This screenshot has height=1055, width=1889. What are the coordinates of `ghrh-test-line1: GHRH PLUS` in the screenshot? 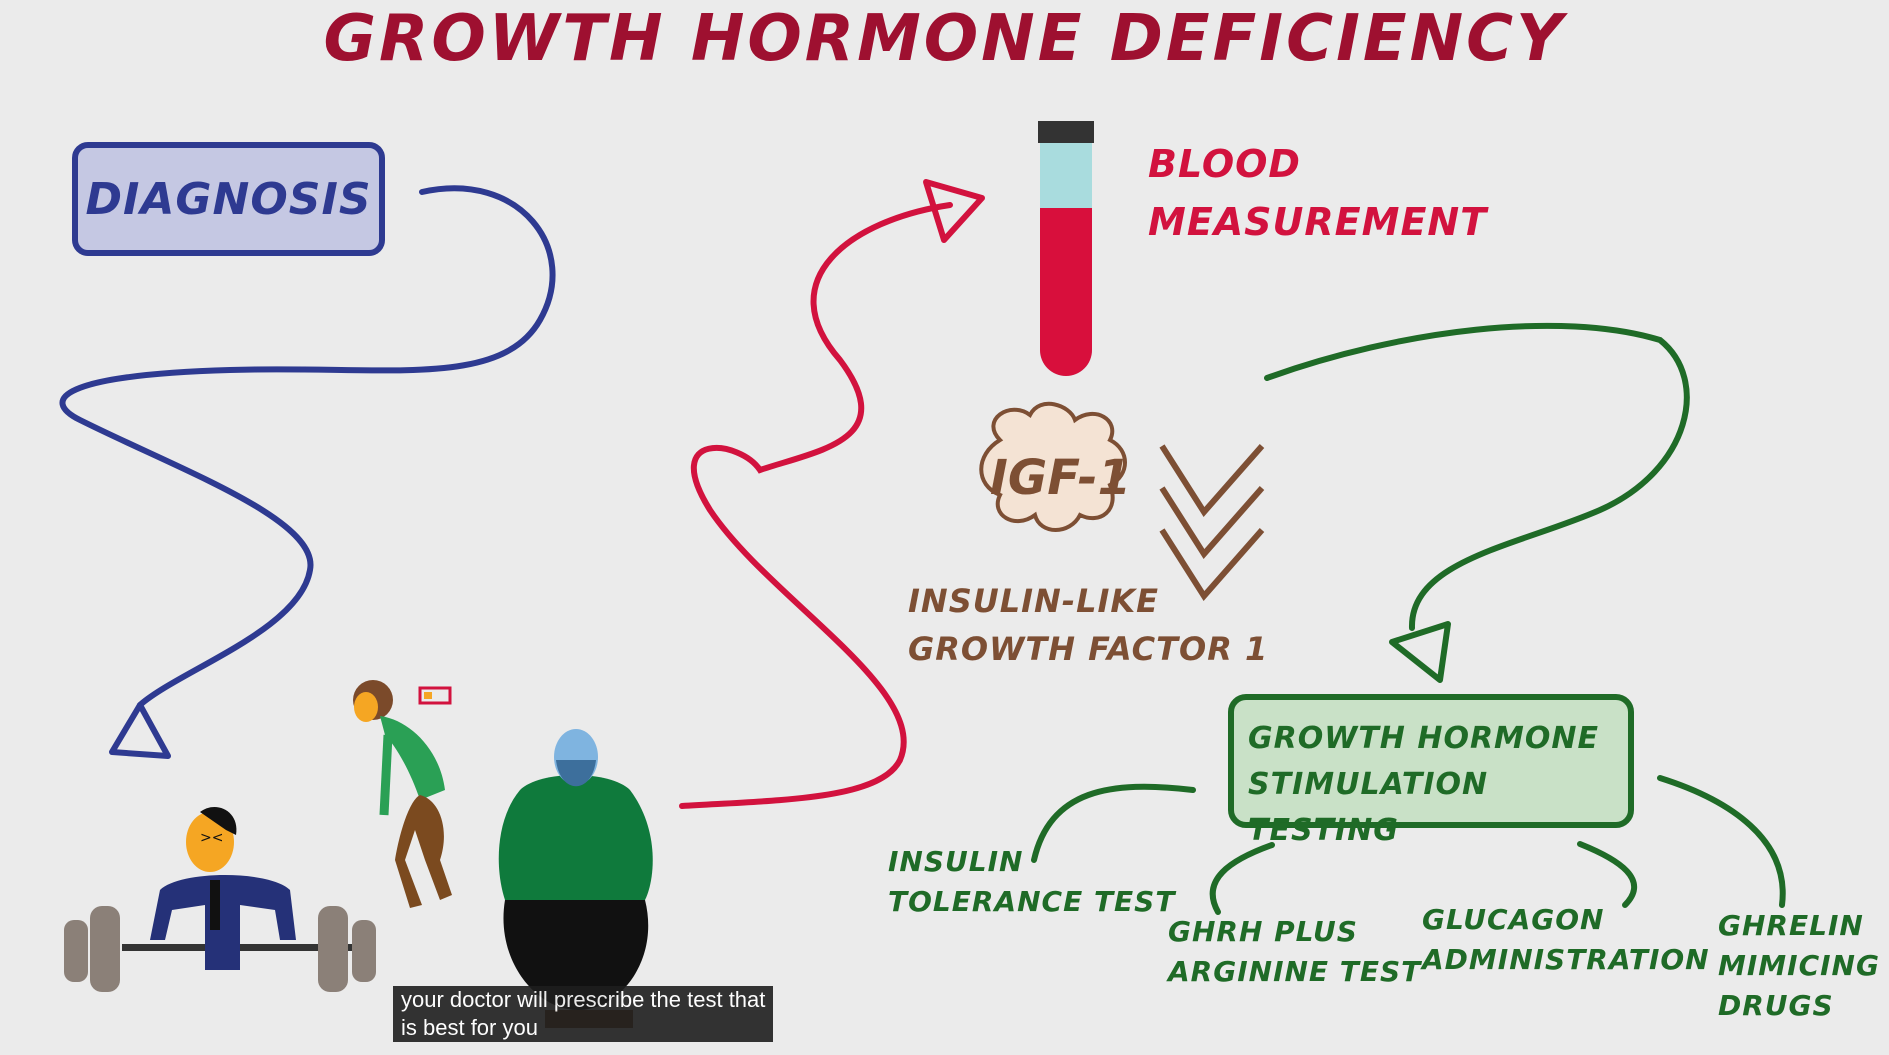 It's located at (1263, 931).